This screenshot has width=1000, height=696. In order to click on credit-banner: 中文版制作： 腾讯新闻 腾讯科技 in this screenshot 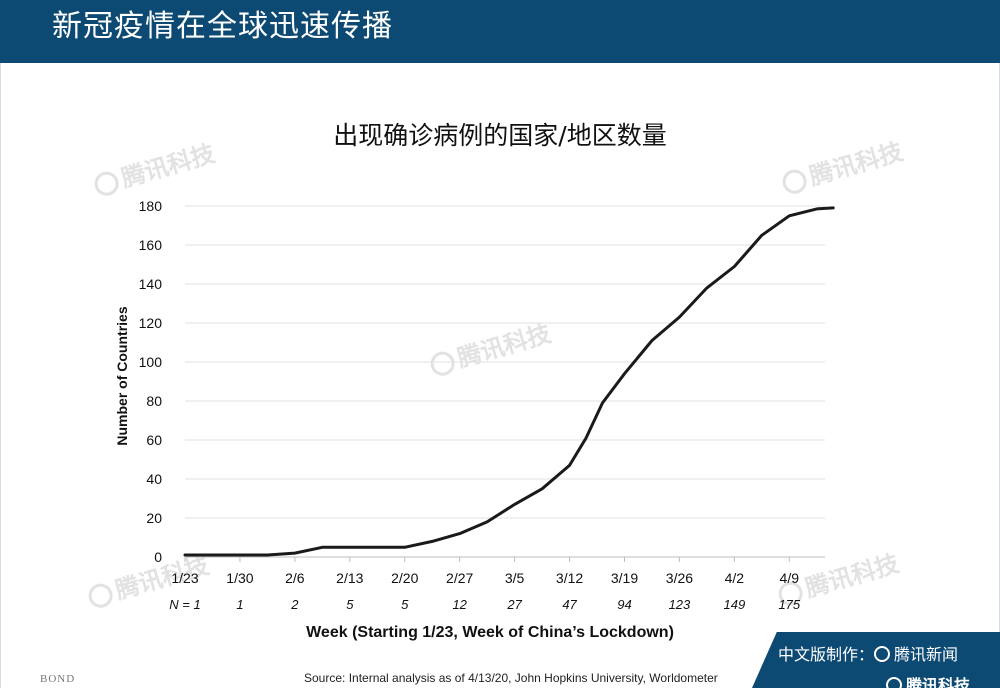, I will do `click(876, 660)`.